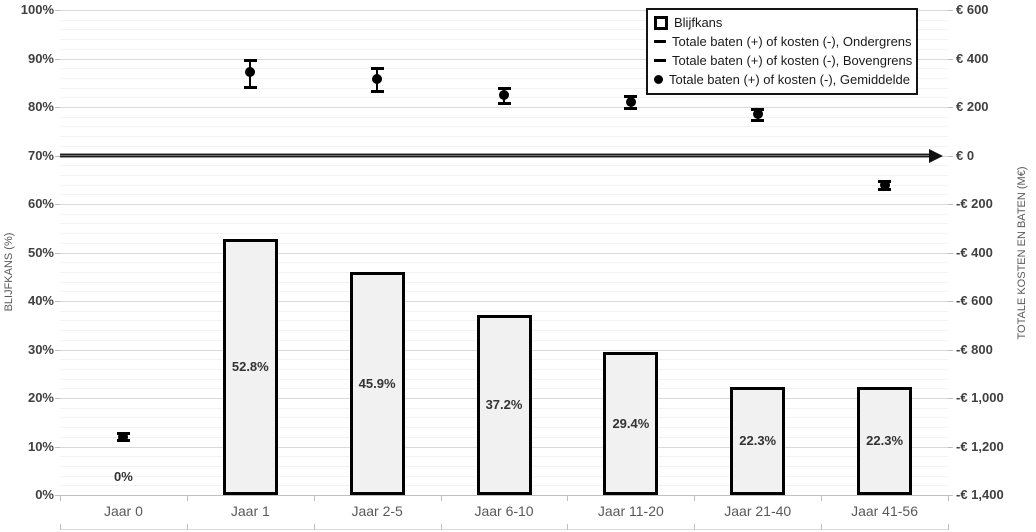 This screenshot has height=532, width=1036. Describe the element at coordinates (494, 155) in the screenshot. I see `zero-arrow-line` at that location.